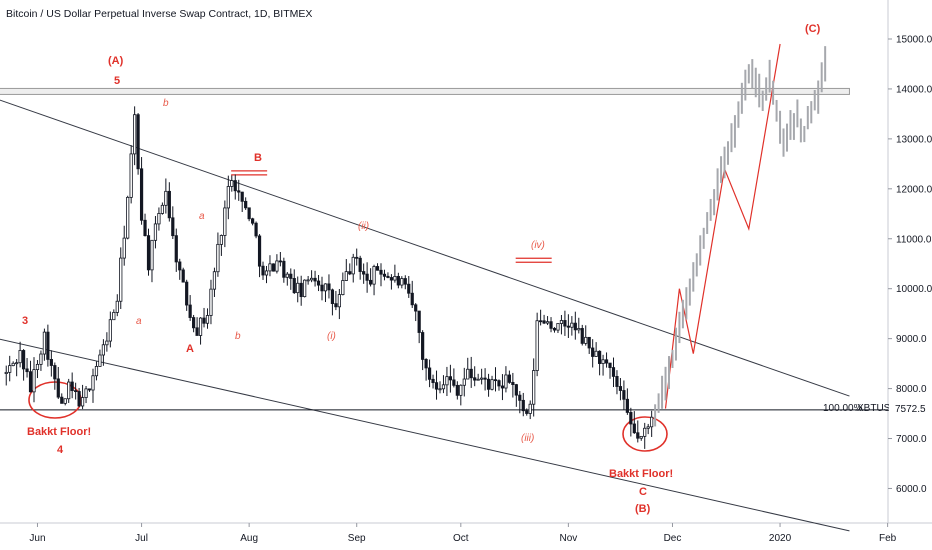  Describe the element at coordinates (568, 538) in the screenshot. I see `time-tick-label: Nov` at that location.